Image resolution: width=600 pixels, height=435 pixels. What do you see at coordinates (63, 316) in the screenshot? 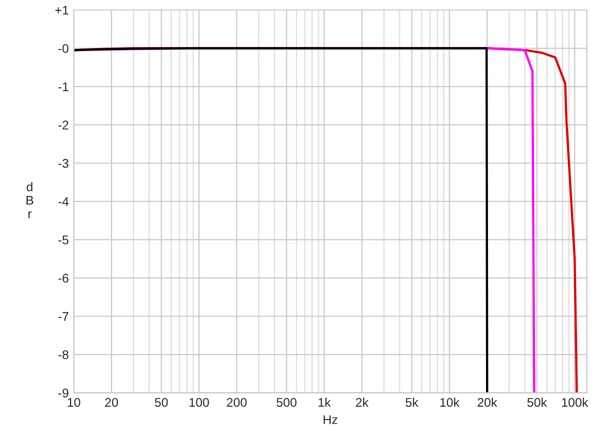
I see `y-tick-label: -7` at bounding box center [63, 316].